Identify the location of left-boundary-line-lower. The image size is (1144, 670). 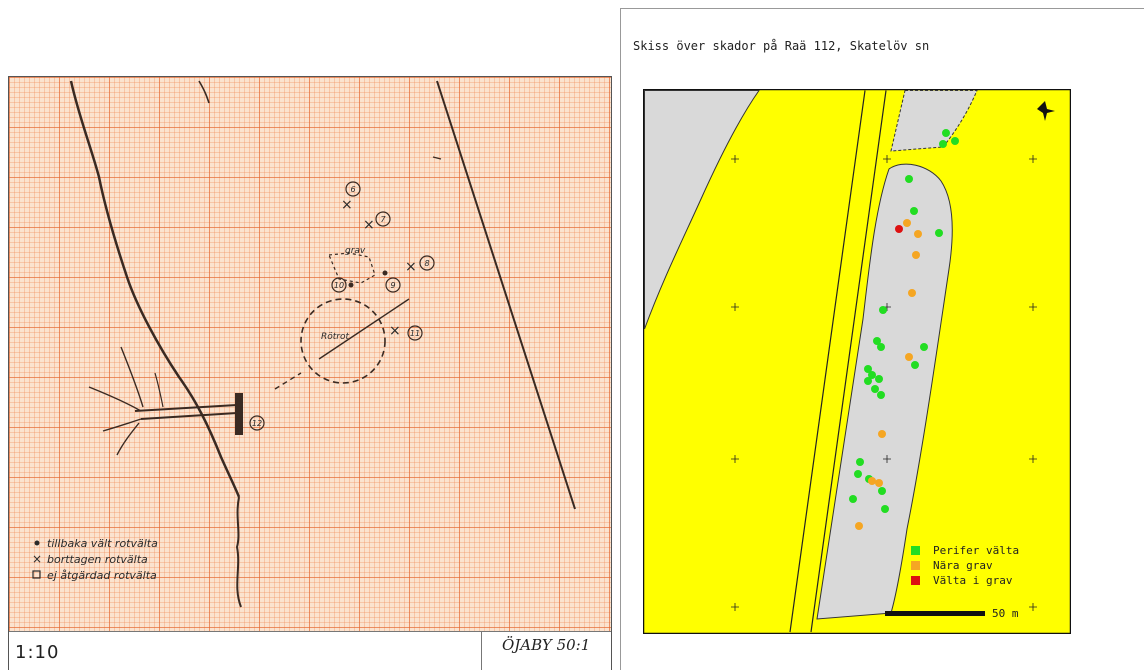
(238, 552).